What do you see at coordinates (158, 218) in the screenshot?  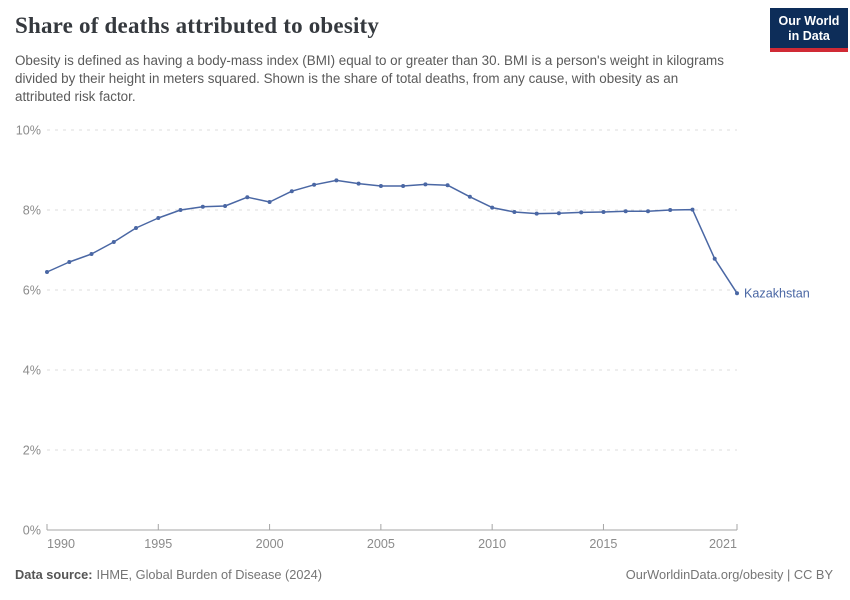 I see `data-point-1995` at bounding box center [158, 218].